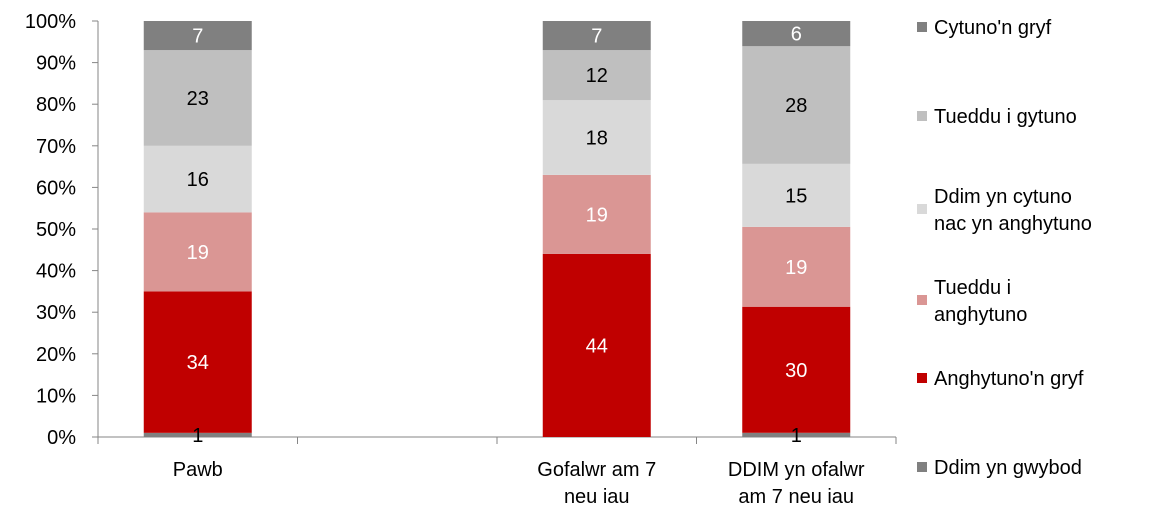 The image size is (1162, 512). I want to click on data-label: 28, so click(796, 106).